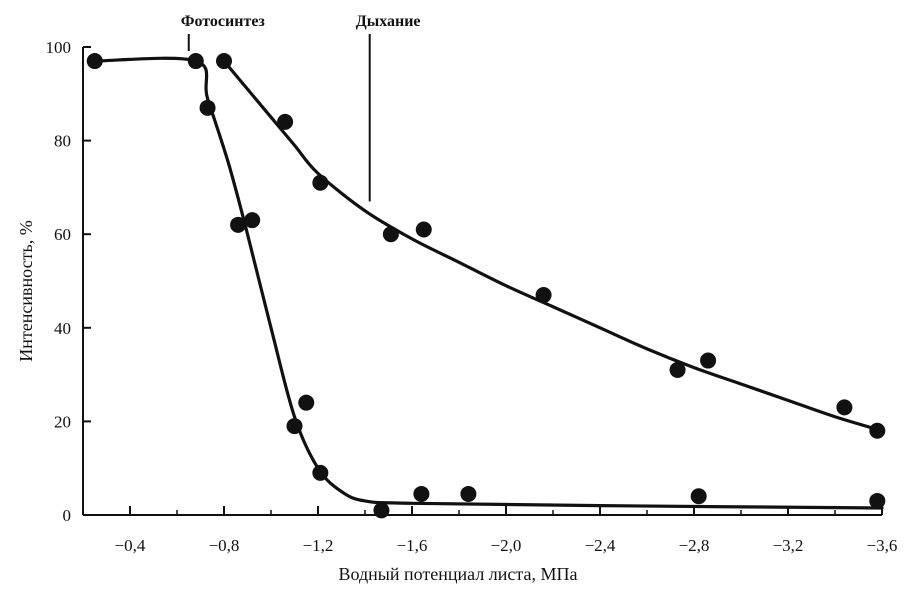  I want to click on x-tick-label: −1,6, so click(412, 545).